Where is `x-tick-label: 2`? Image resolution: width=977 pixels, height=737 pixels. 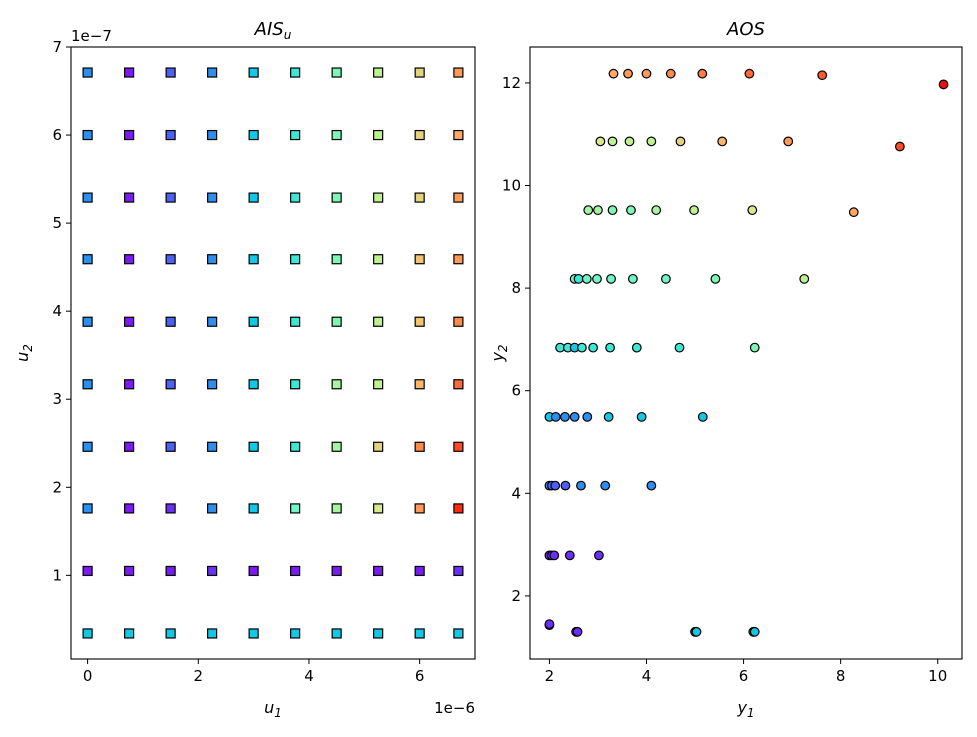 x-tick-label: 2 is located at coordinates (550, 676).